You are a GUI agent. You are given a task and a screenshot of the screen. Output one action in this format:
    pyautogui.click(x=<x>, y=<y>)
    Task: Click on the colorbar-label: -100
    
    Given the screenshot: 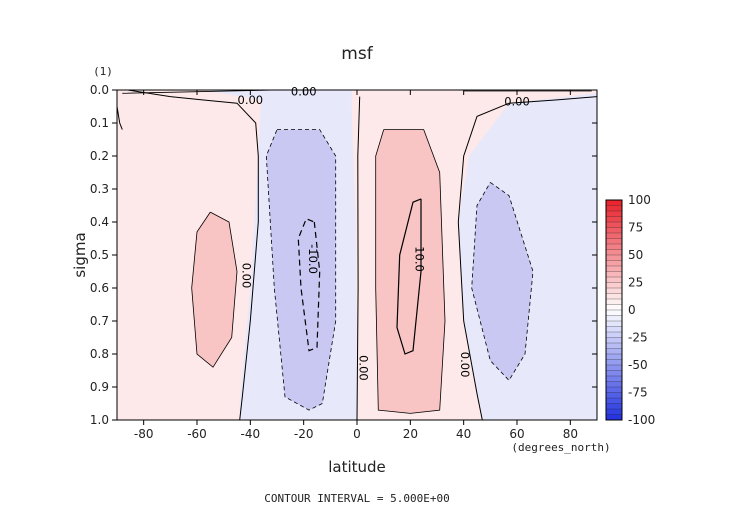 What is the action you would take?
    pyautogui.click(x=641, y=420)
    